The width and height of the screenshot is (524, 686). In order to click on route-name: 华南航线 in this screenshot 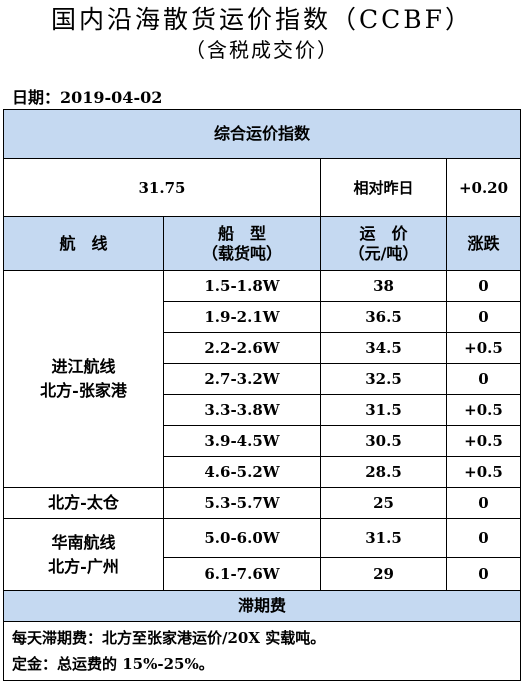, I will do `click(83, 542)`.